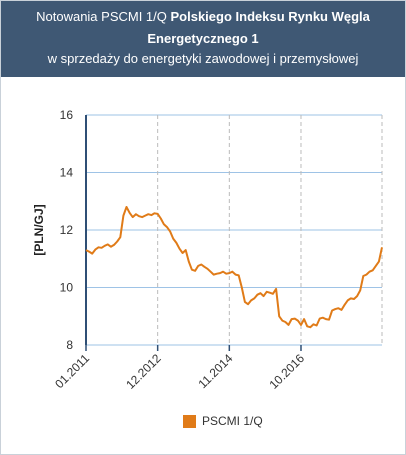  I want to click on chart-legend: PSCMI 1/Q, so click(223, 421).